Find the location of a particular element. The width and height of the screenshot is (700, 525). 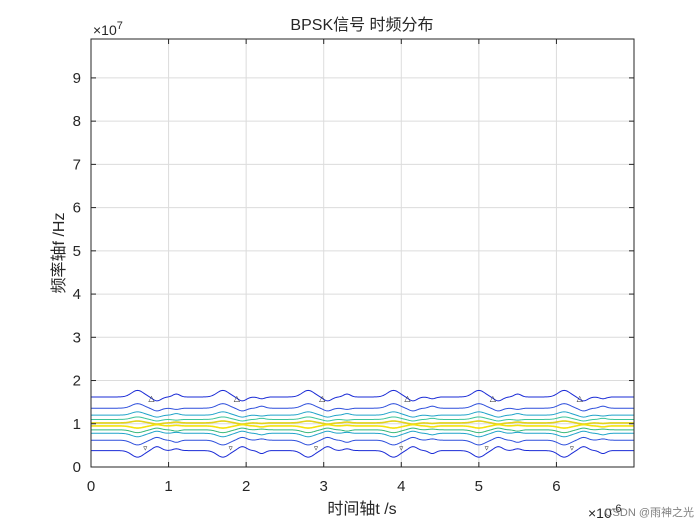

contour-line-core-lower is located at coordinates (362, 430).